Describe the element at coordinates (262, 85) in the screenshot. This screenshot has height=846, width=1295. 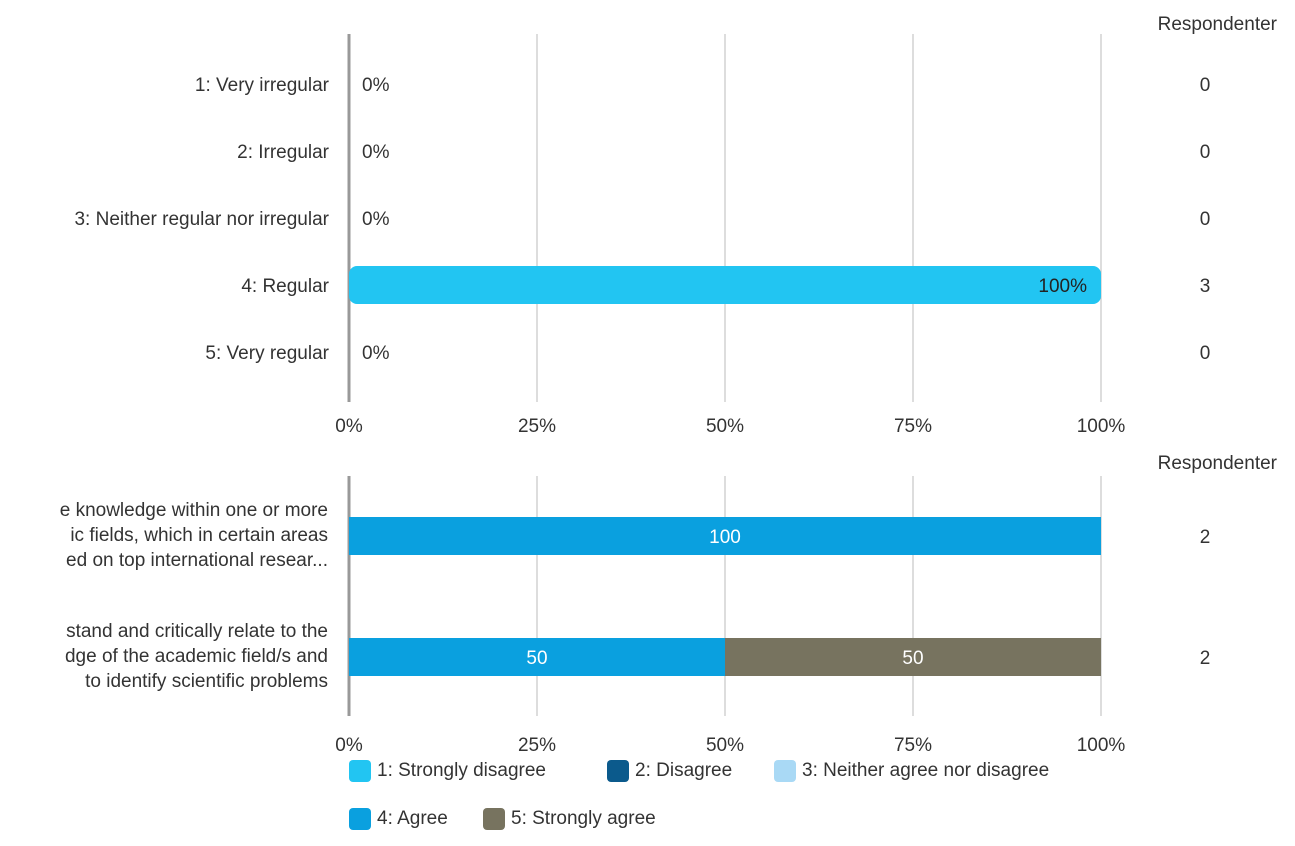
I see `category-label: 1: Very irregular` at that location.